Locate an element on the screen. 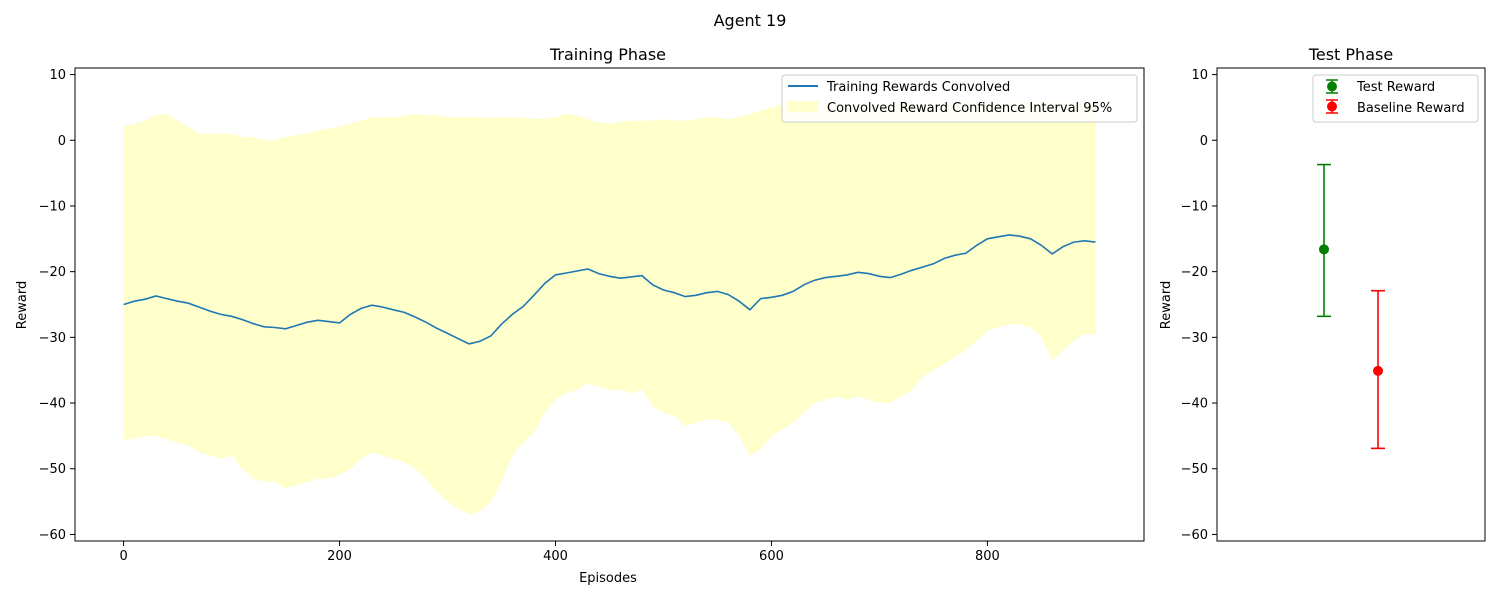 The image size is (1500, 604). x-tick-label: 200 is located at coordinates (339, 556).